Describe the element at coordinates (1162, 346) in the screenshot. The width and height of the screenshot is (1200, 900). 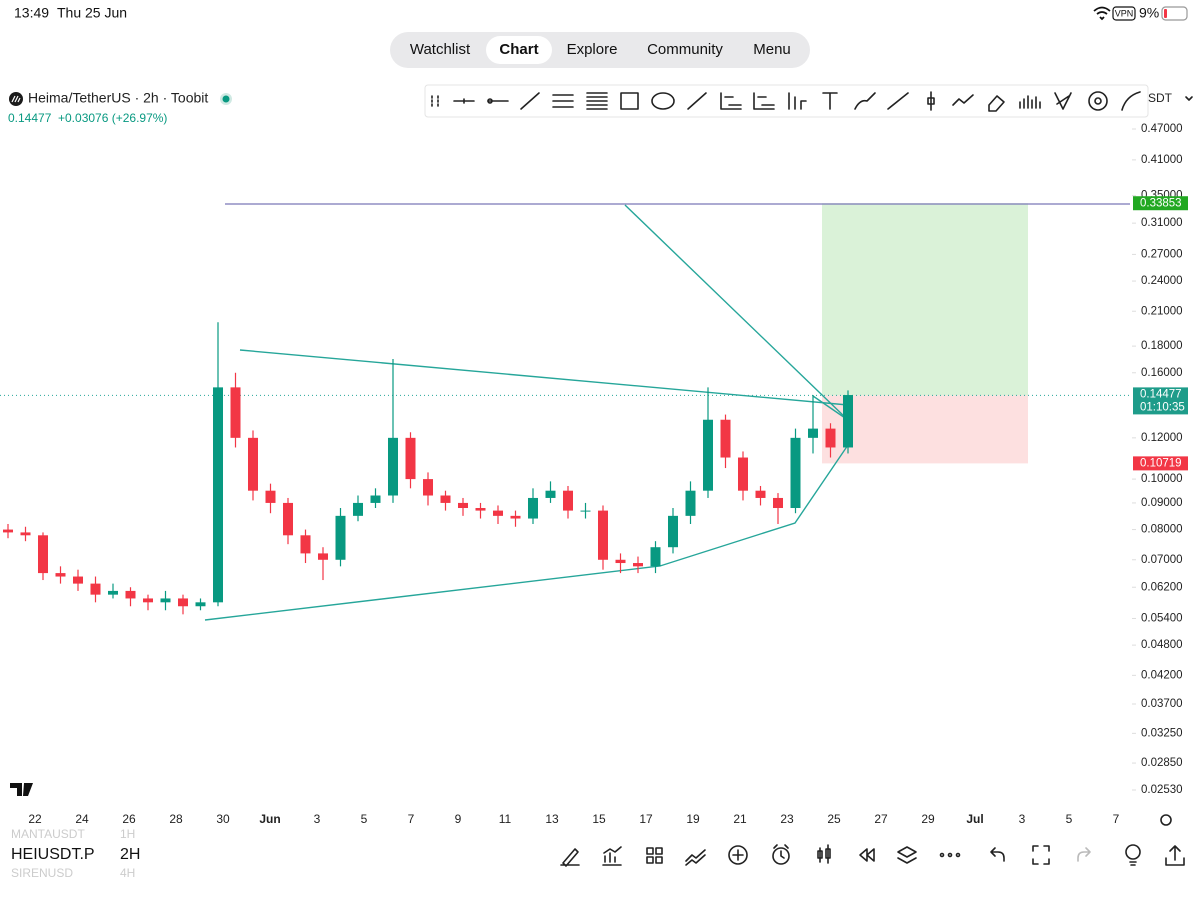
I see `y-tick-label: 0.18000` at that location.